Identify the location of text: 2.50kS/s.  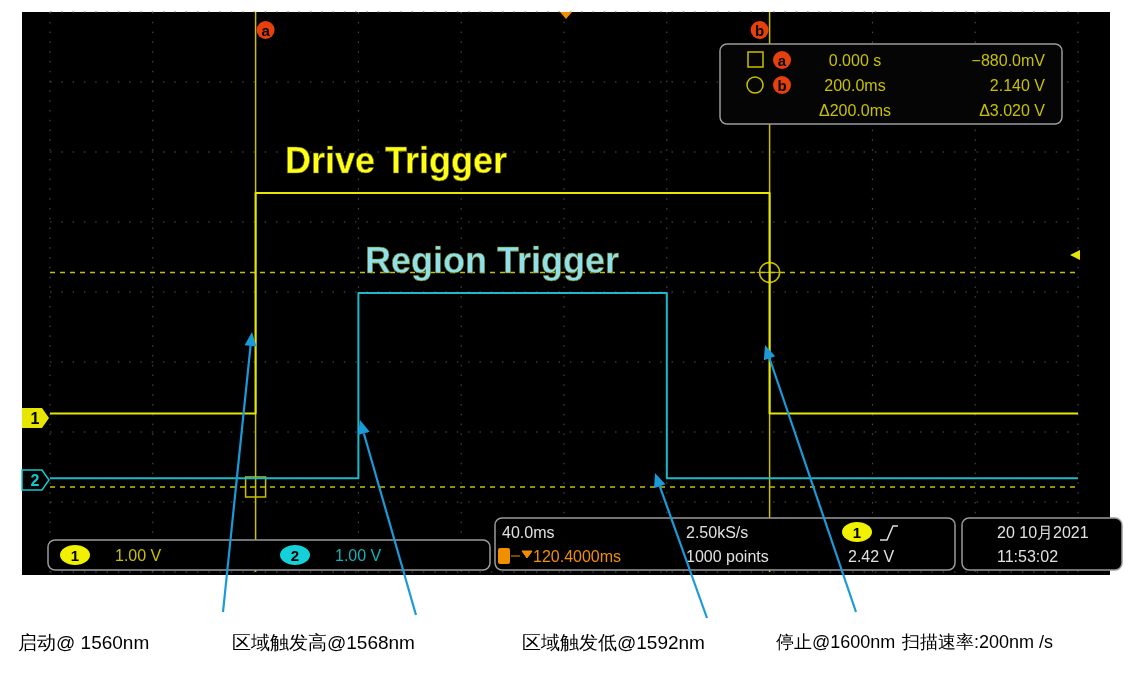
(717, 532).